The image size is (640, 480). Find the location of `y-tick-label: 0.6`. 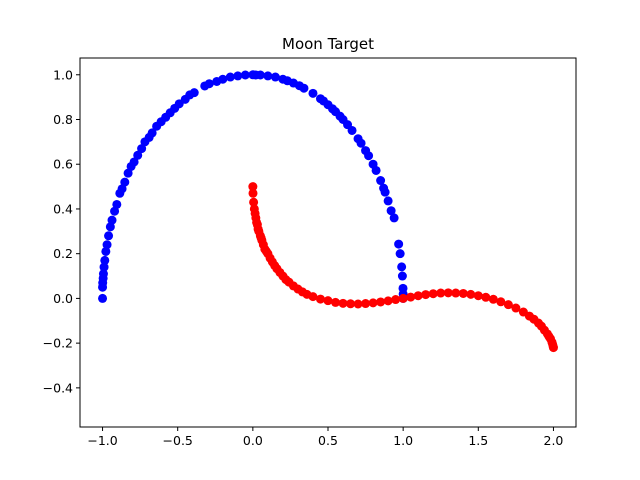

y-tick-label: 0.6 is located at coordinates (63, 164).